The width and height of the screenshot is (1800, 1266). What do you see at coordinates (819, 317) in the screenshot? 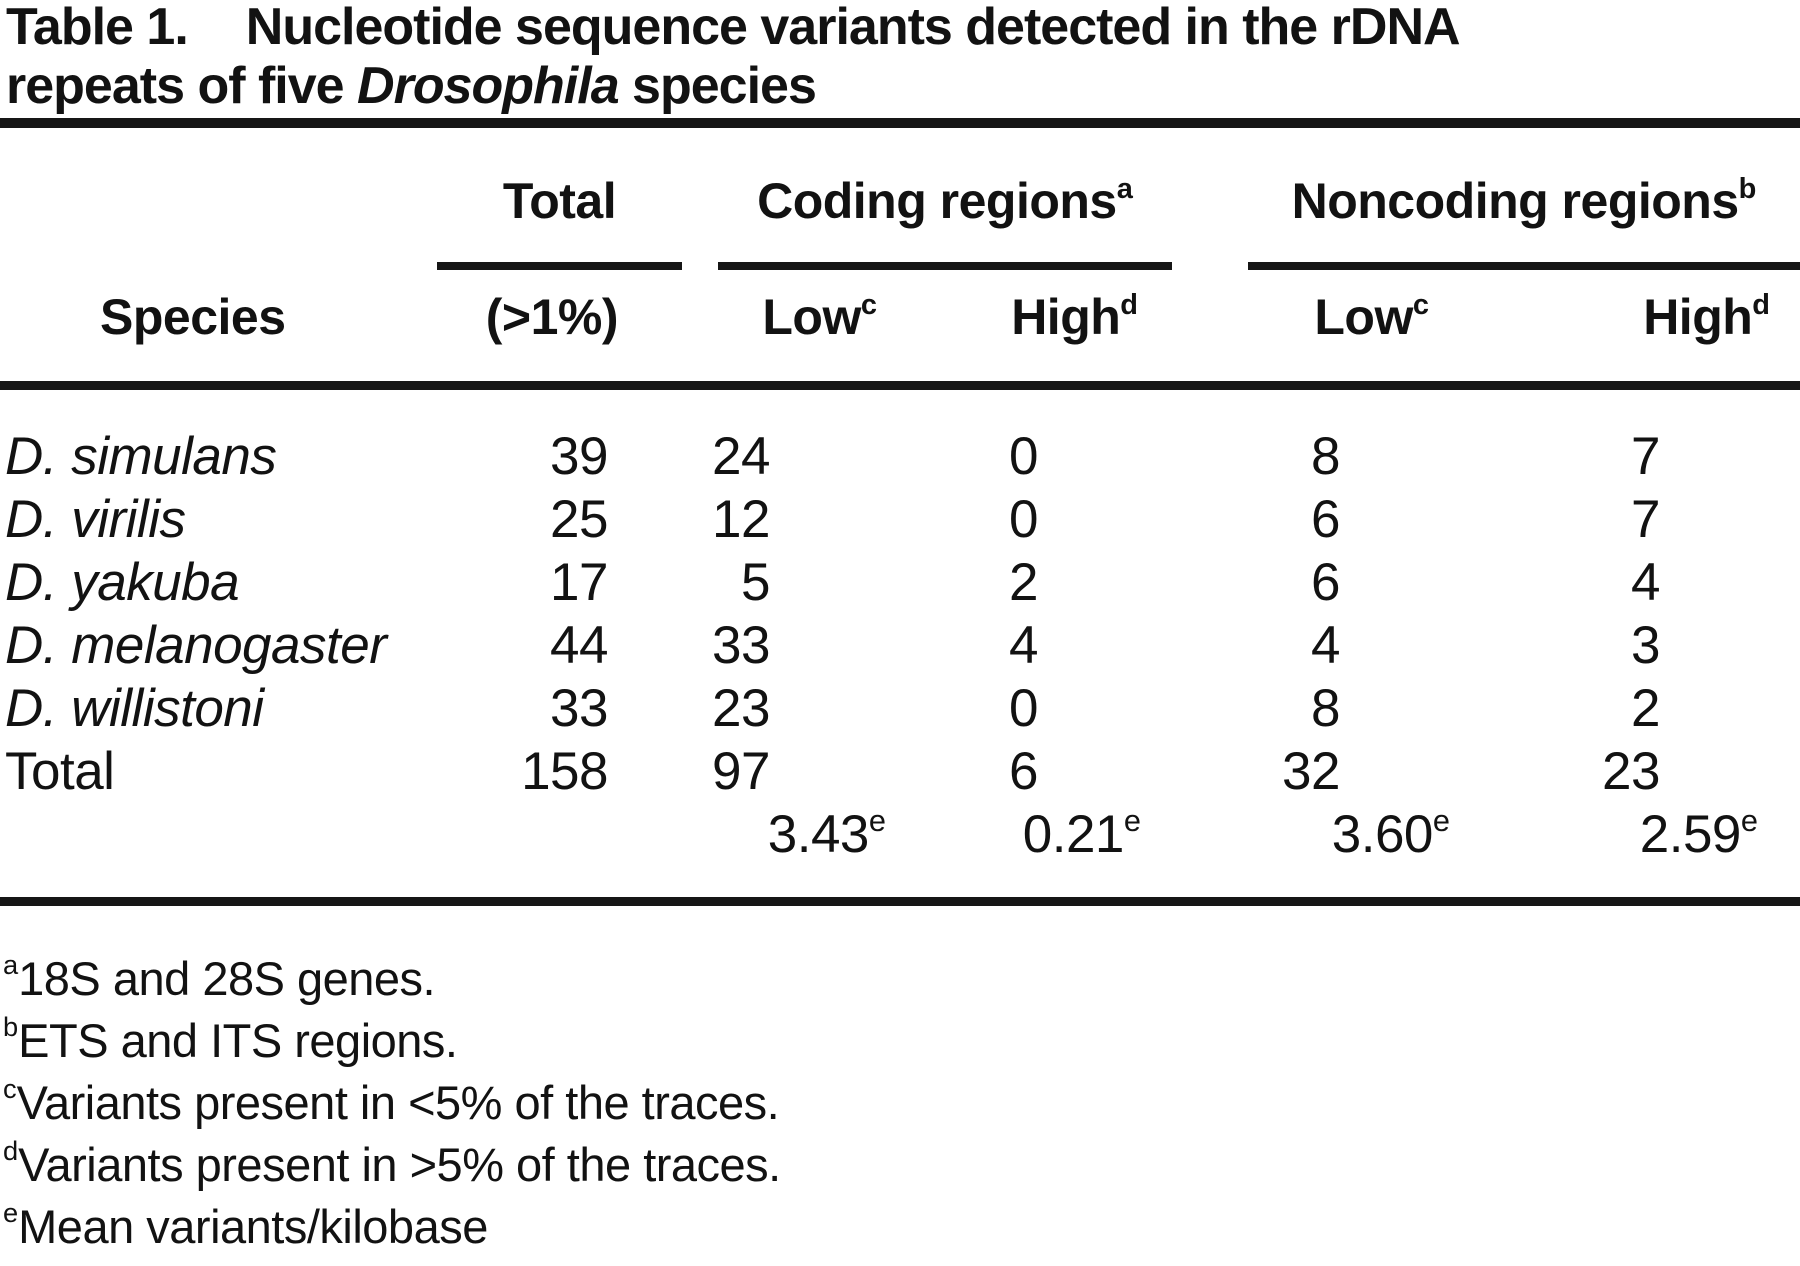
I see `column-header-coding-low: Lowc` at bounding box center [819, 317].